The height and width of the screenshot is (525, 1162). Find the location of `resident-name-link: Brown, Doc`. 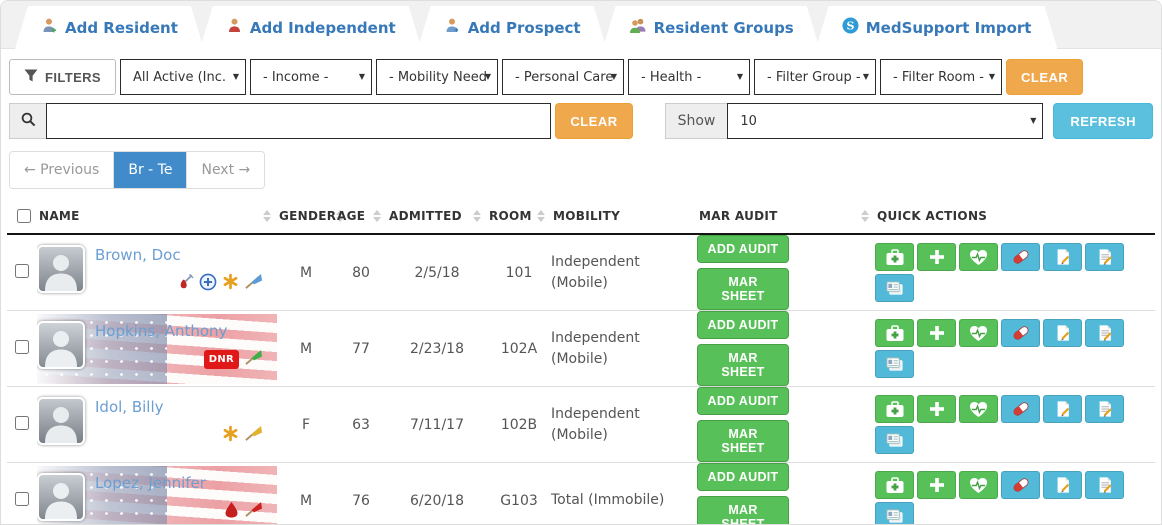

resident-name-link: Brown, Doc is located at coordinates (138, 254).